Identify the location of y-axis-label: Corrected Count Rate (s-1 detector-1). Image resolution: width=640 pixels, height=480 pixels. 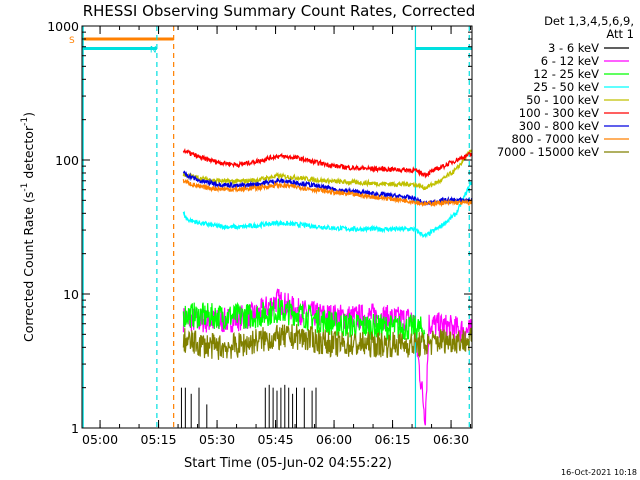
(28, 227).